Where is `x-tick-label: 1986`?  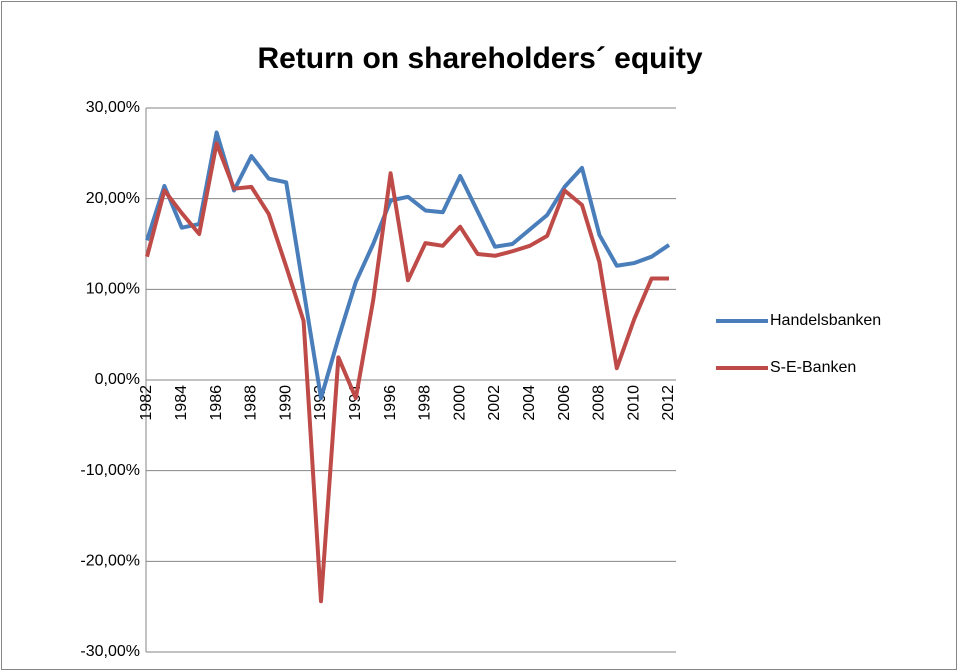 x-tick-label: 1986 is located at coordinates (216, 403).